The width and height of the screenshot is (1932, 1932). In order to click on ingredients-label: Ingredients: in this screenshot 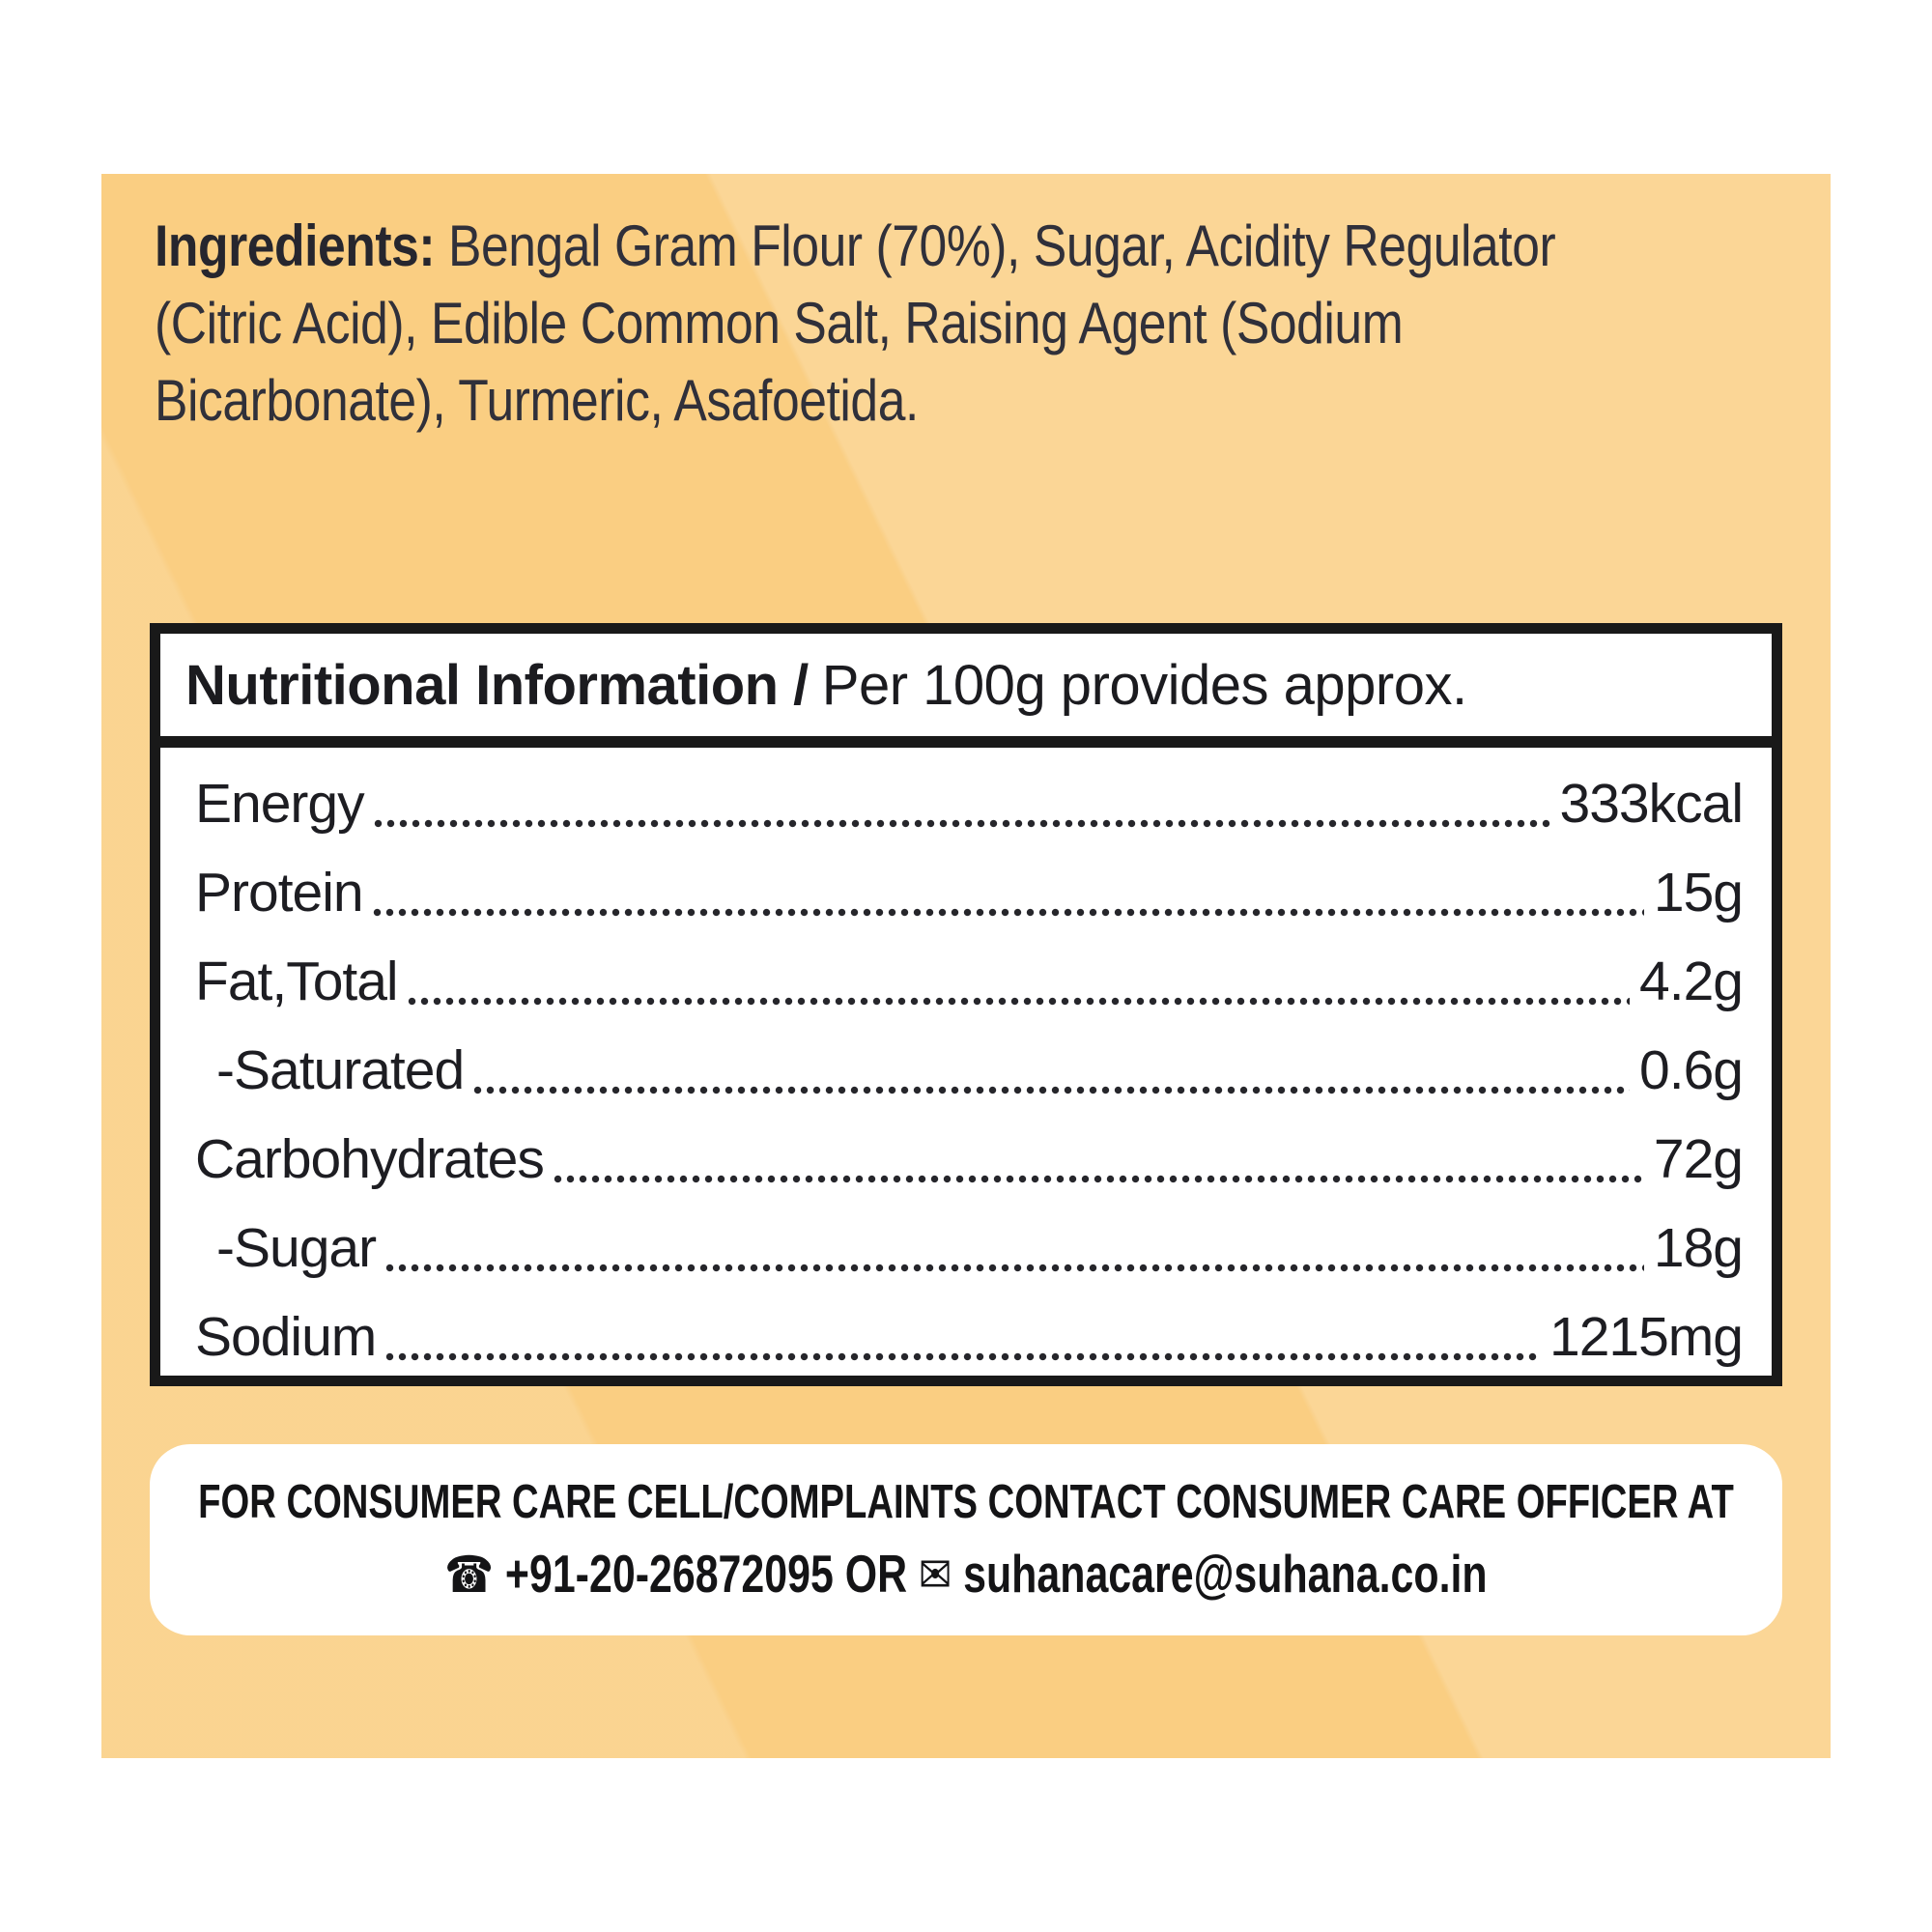, I will do `click(295, 245)`.